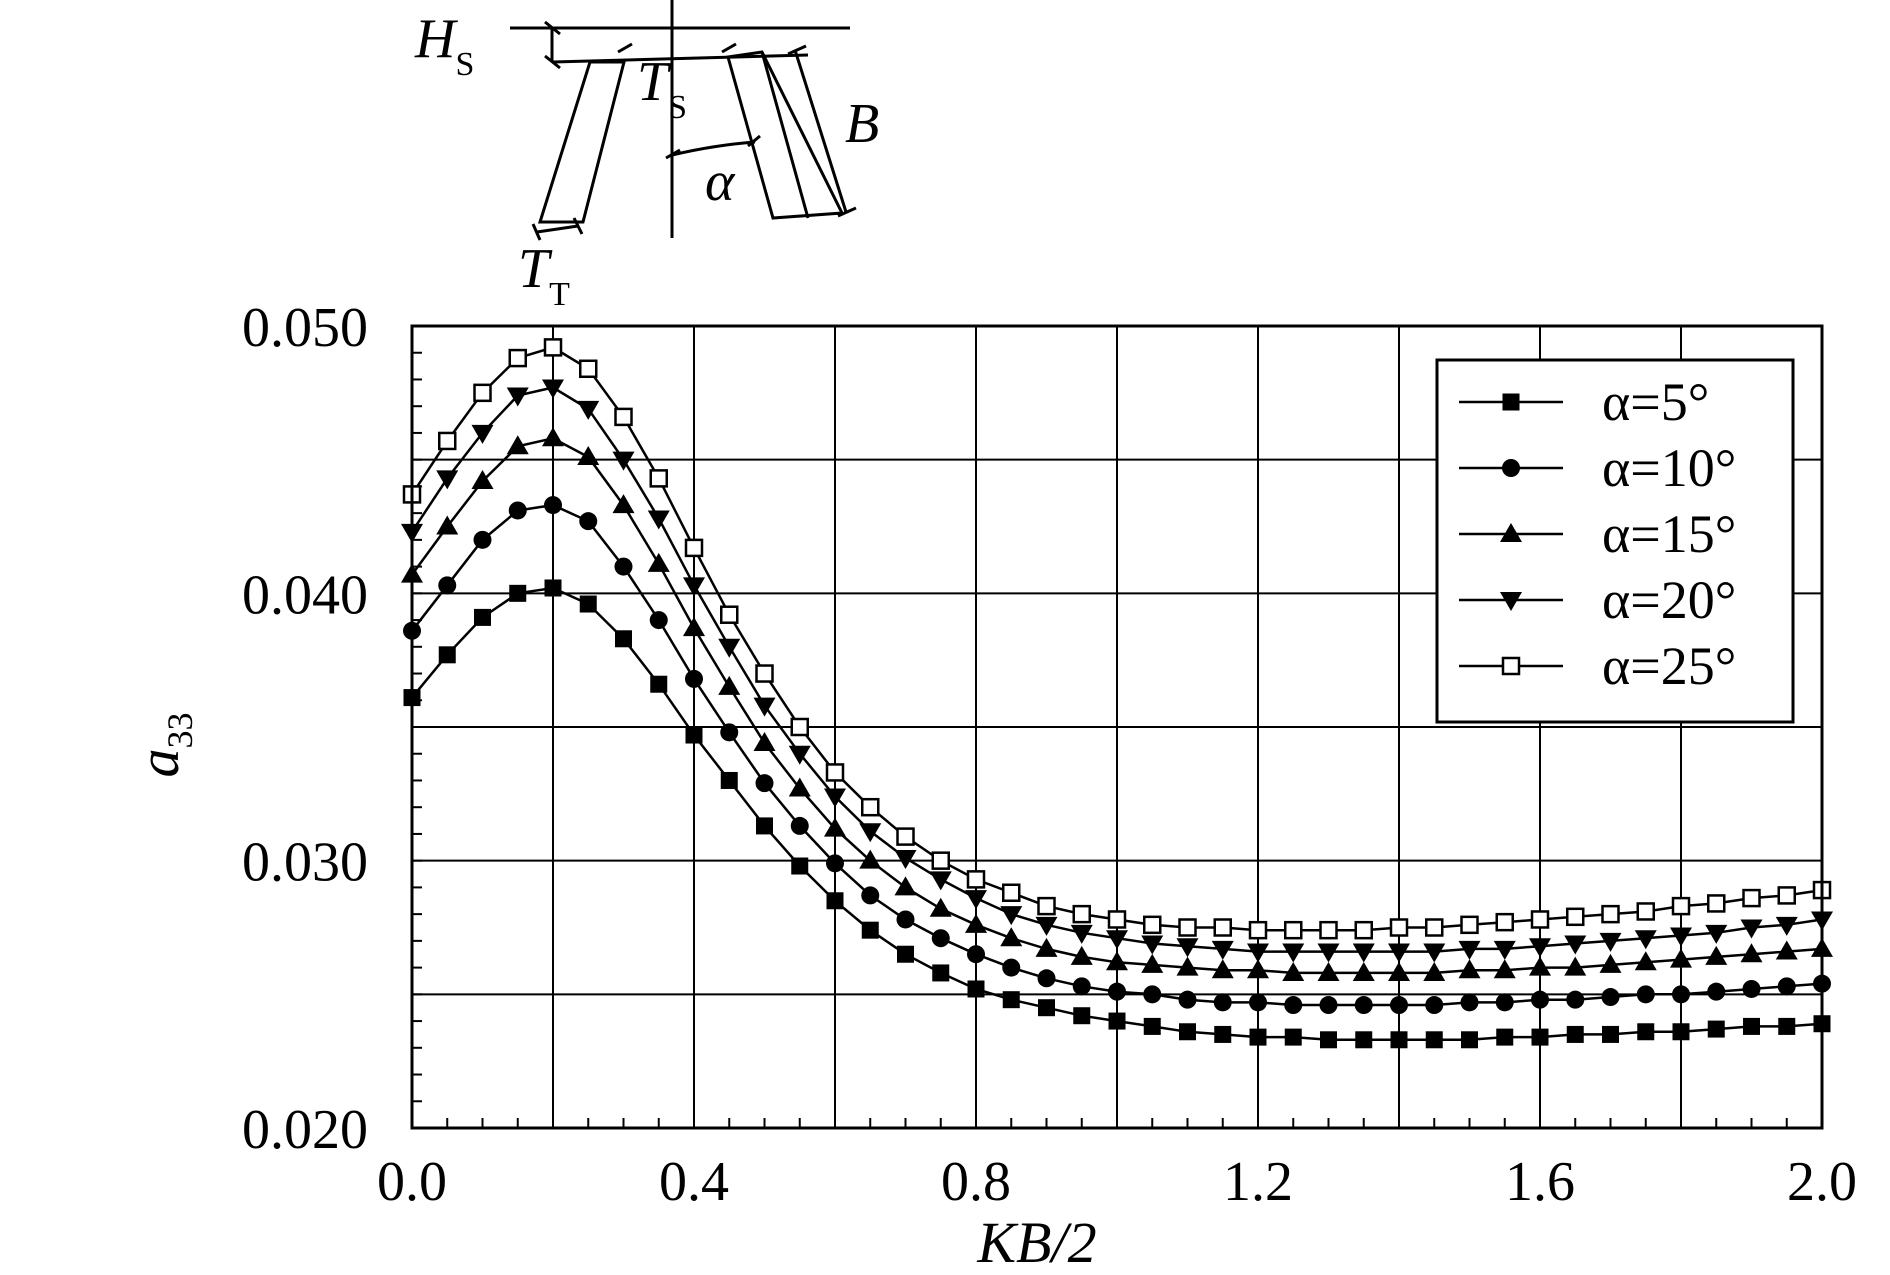 This screenshot has width=1890, height=1275. Describe the element at coordinates (1655, 402) in the screenshot. I see `legend-label: α=5°` at that location.